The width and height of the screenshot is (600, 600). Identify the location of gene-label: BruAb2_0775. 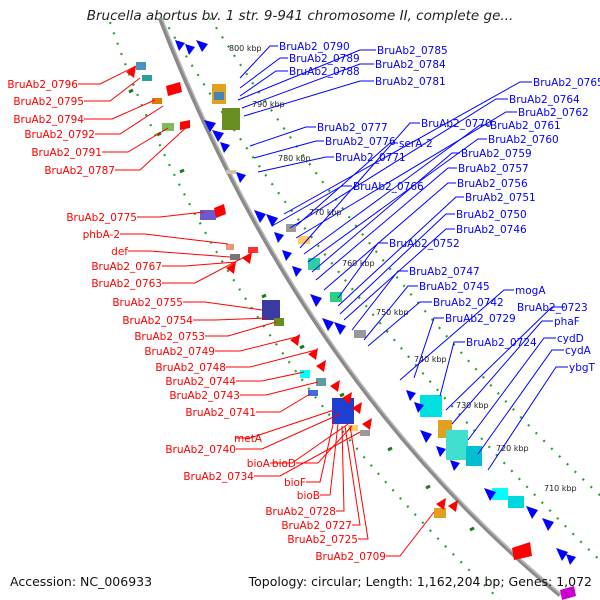
(101, 218).